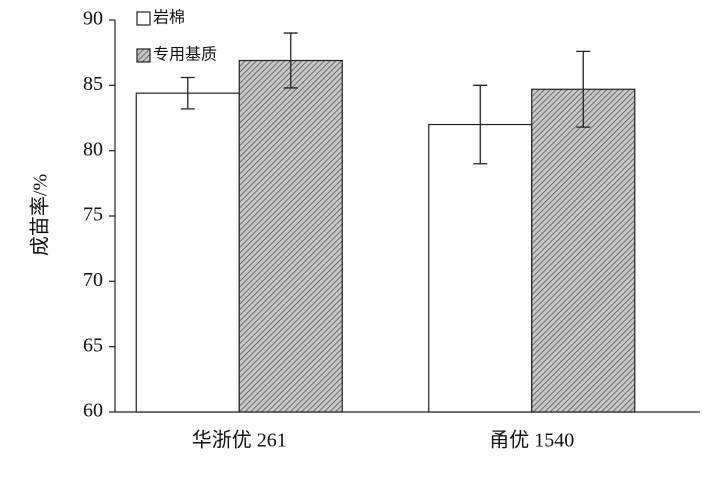  Describe the element at coordinates (93, 411) in the screenshot. I see `y-tick-label: 60` at that location.